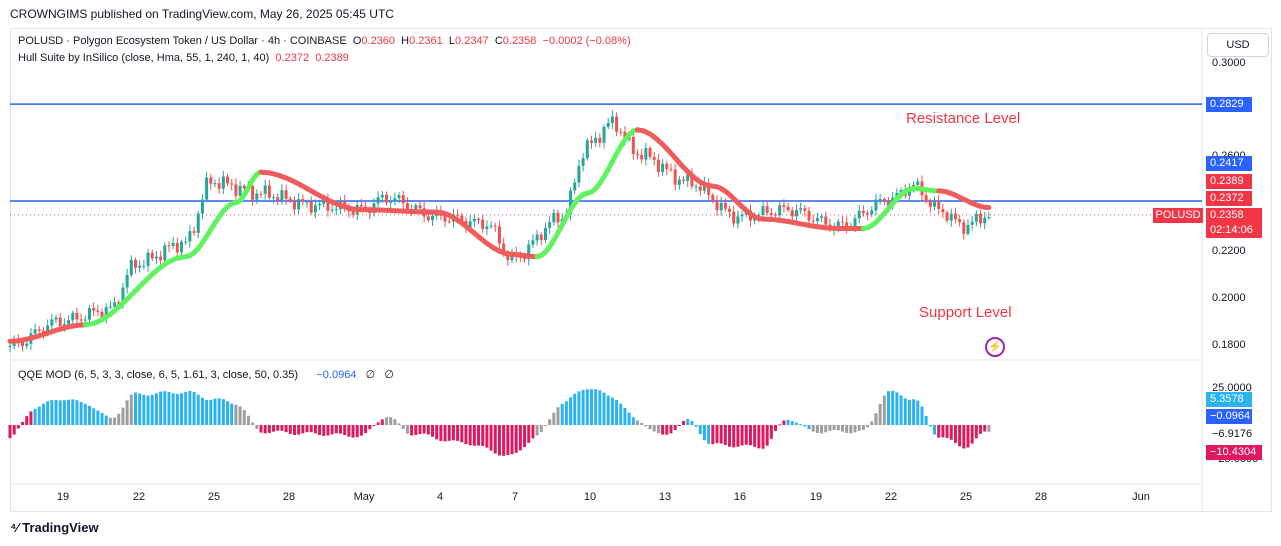  I want to click on time-tick: 22, so click(139, 497).